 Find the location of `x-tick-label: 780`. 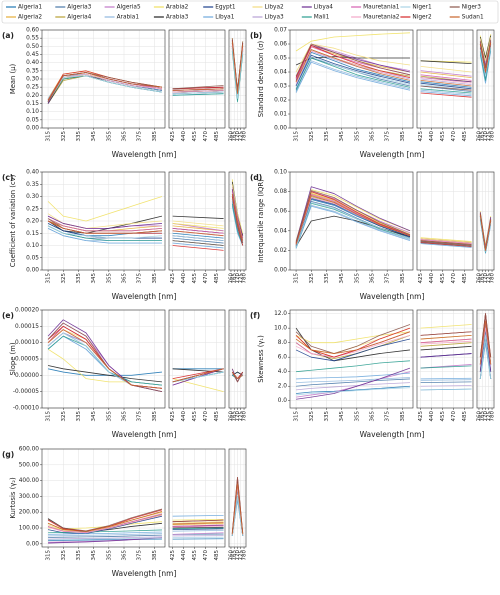

x-tick-label: 780 is located at coordinates (493, 416).